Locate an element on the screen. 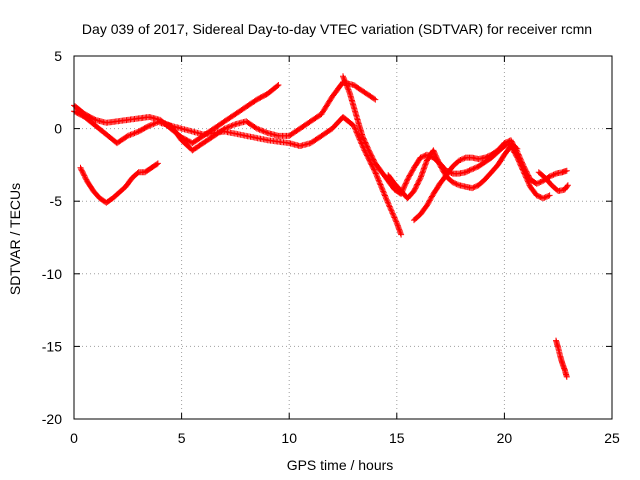  y-axis-label: SDTVAR / TECUs is located at coordinates (15, 239).